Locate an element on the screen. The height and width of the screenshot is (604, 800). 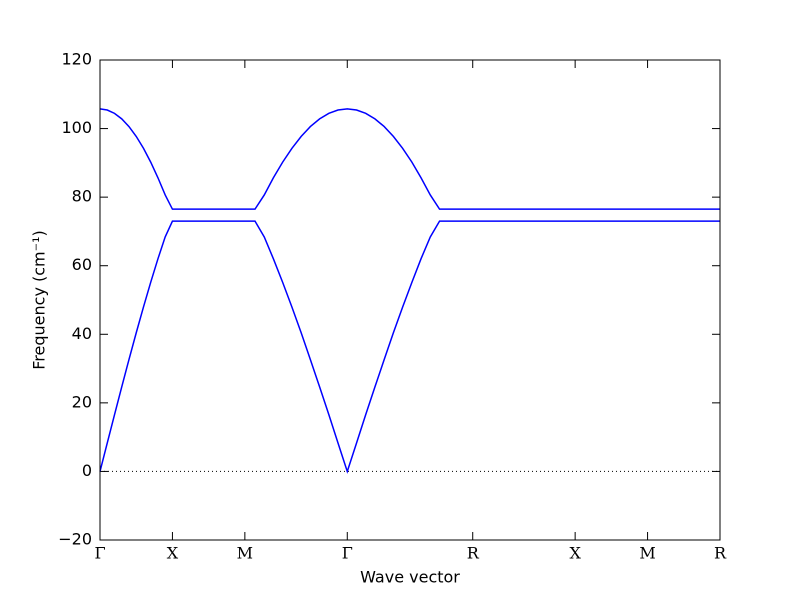
y-tick-label: 20 is located at coordinates (82, 401).